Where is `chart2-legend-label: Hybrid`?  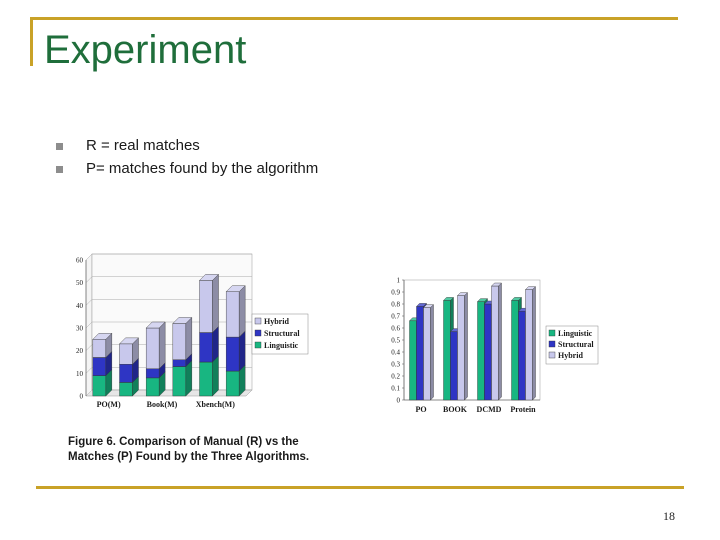 chart2-legend-label: Hybrid is located at coordinates (570, 355).